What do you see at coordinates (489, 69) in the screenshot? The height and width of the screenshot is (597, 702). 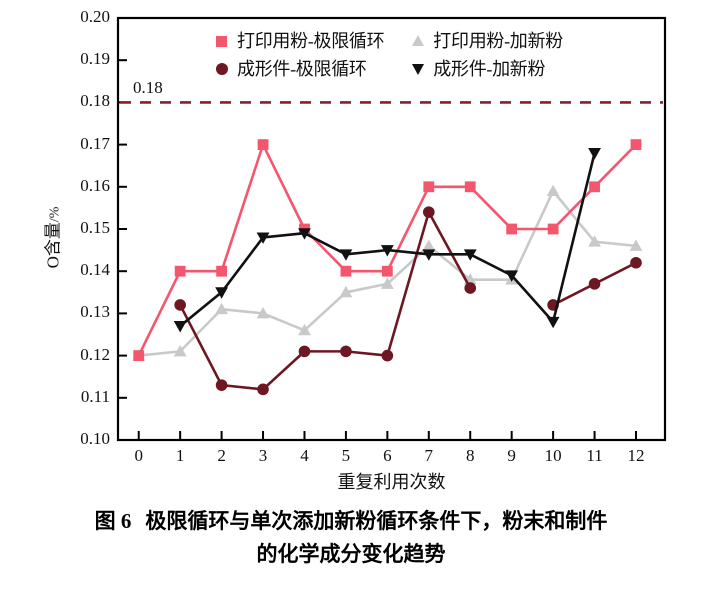 I see `legend-label-3: 成形件-加新粉` at bounding box center [489, 69].